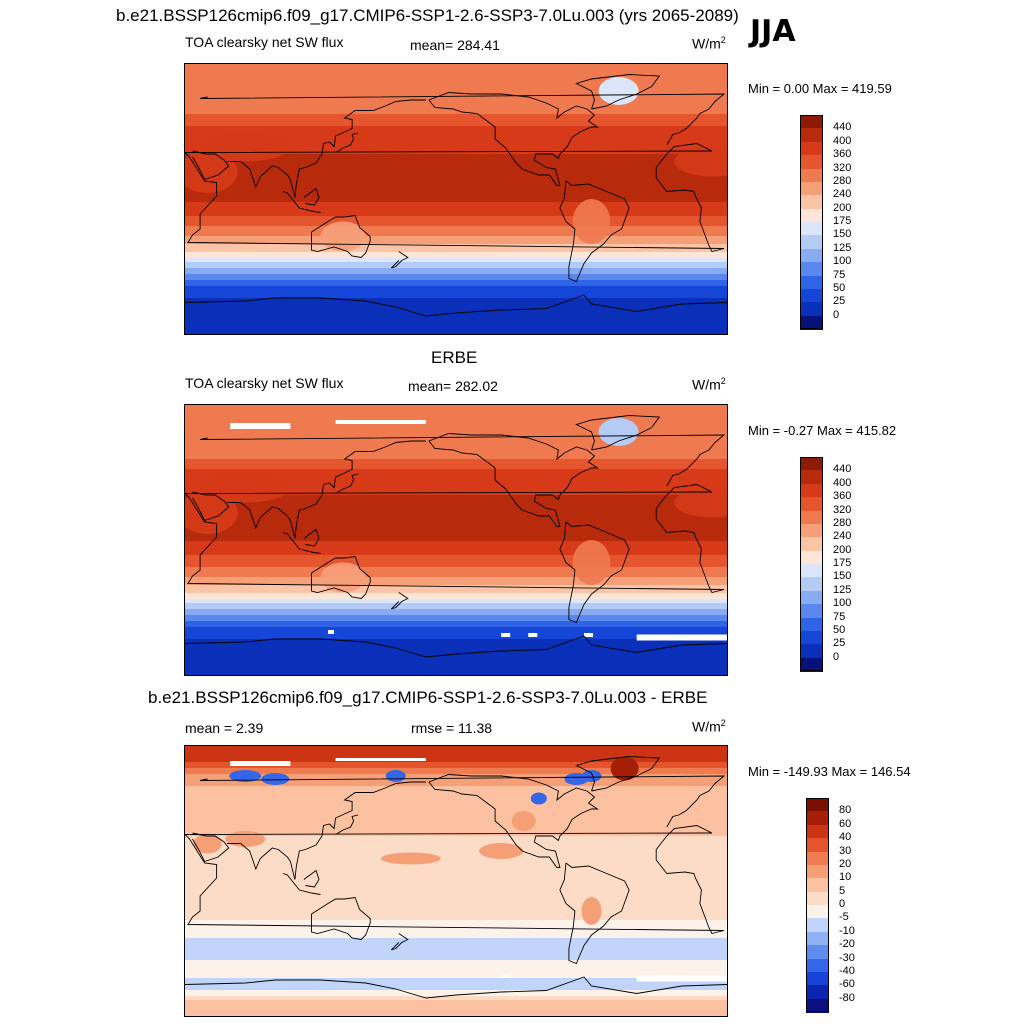 Image resolution: width=1024 pixels, height=1024 pixels. What do you see at coordinates (709, 43) in the screenshot?
I see `panel-units-label: W/m2` at bounding box center [709, 43].